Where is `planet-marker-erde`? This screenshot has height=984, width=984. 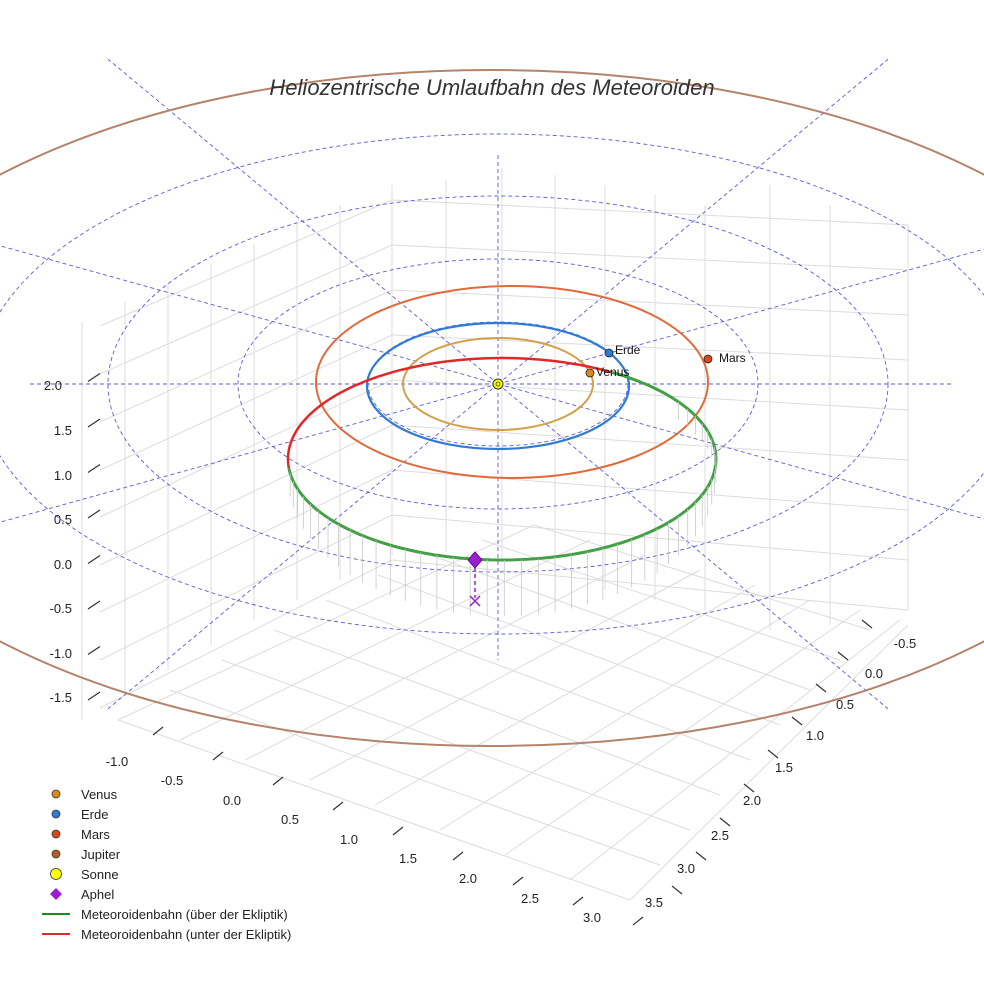
planet-marker-erde is located at coordinates (609, 353).